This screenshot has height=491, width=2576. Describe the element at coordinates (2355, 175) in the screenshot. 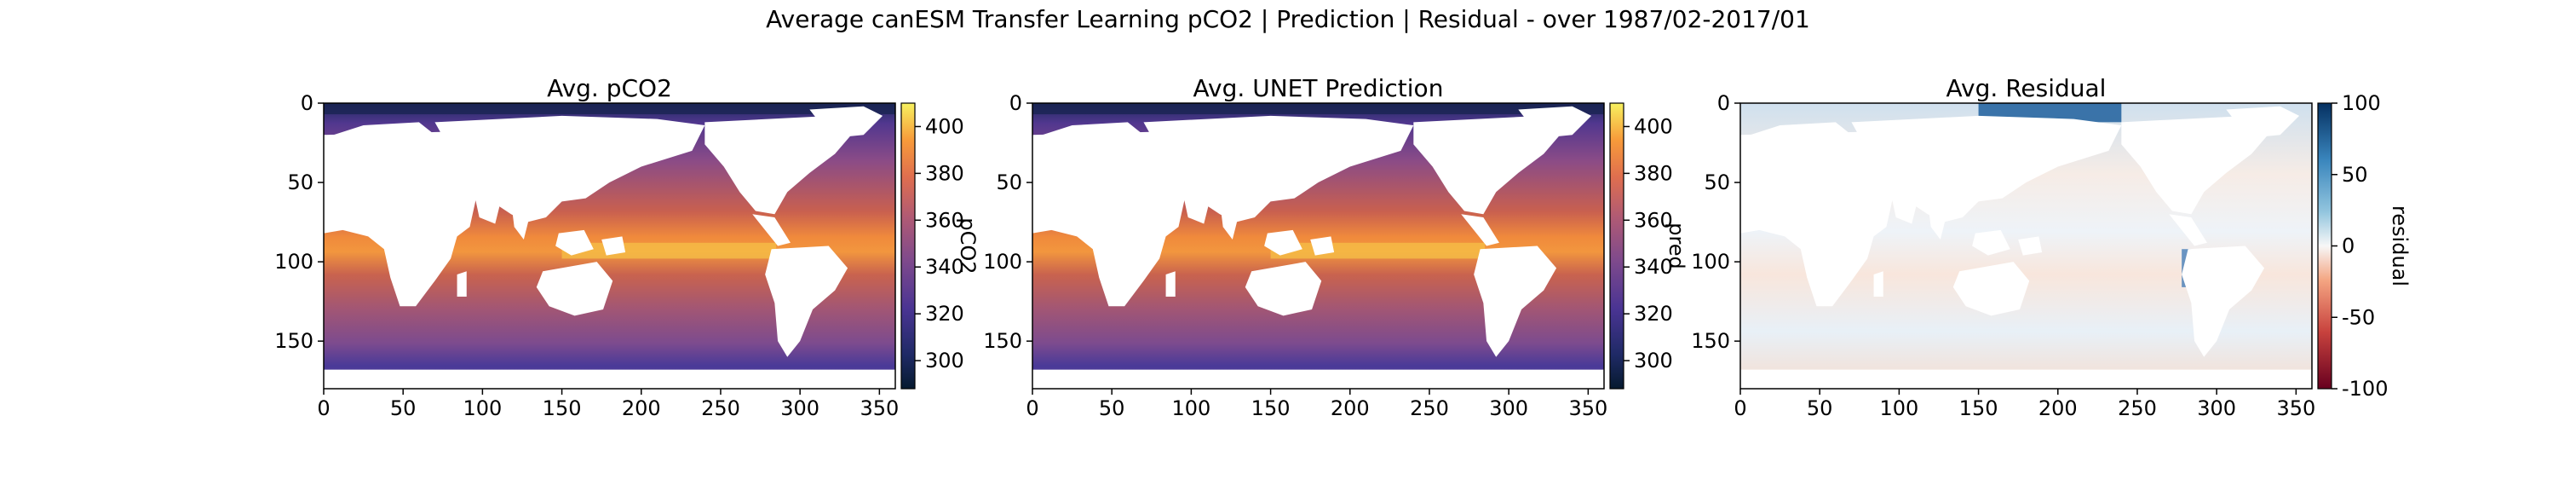

I see `colorbar-tick-label: 50` at that location.